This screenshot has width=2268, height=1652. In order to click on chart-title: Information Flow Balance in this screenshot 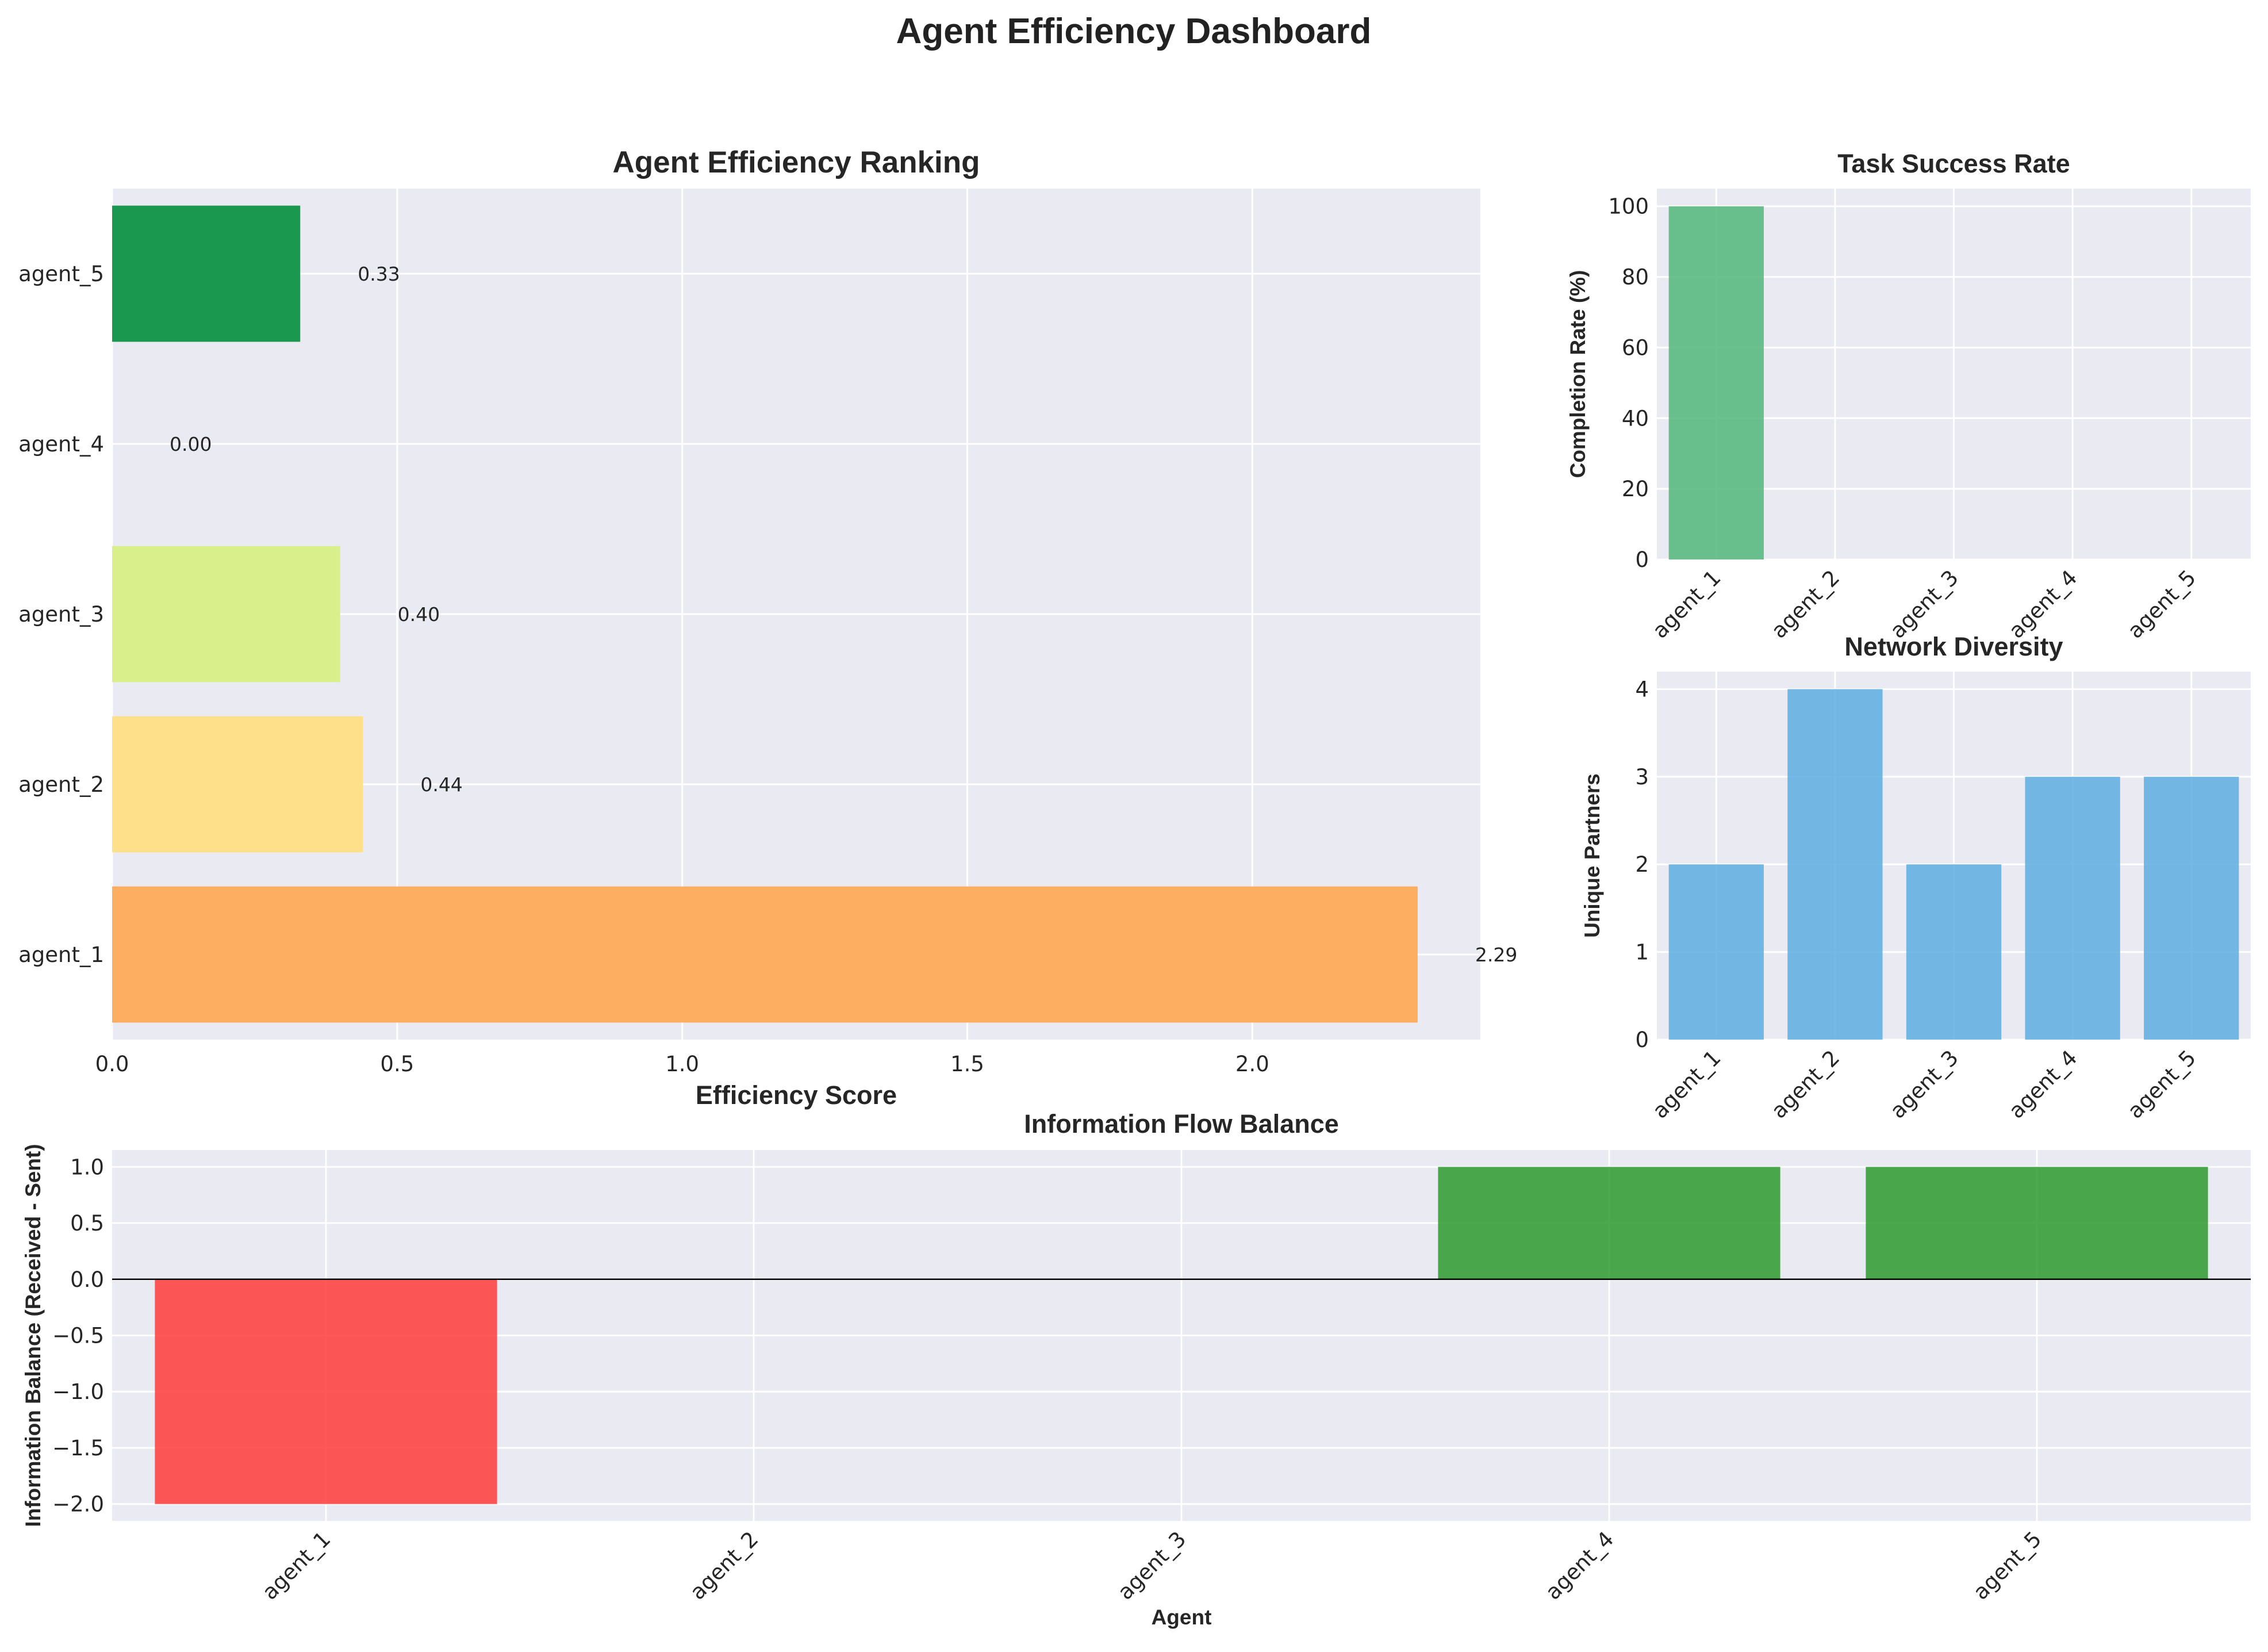, I will do `click(1181, 1124)`.